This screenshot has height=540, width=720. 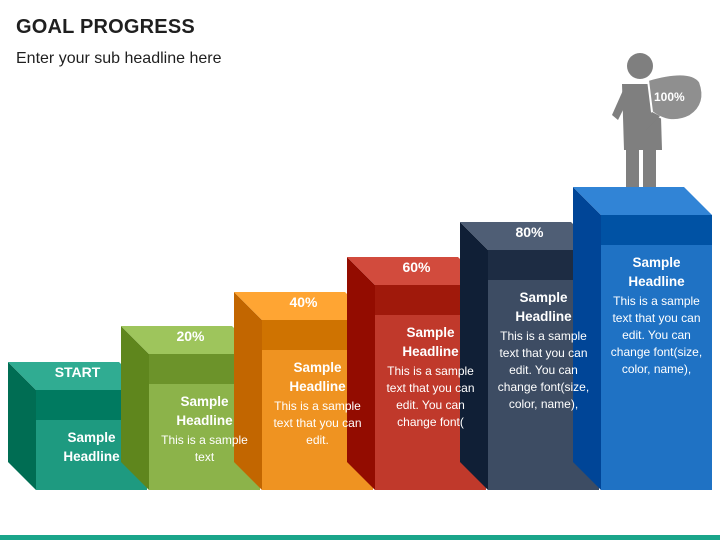 I want to click on step-body-text: This is a sample text, so click(x=204, y=448).